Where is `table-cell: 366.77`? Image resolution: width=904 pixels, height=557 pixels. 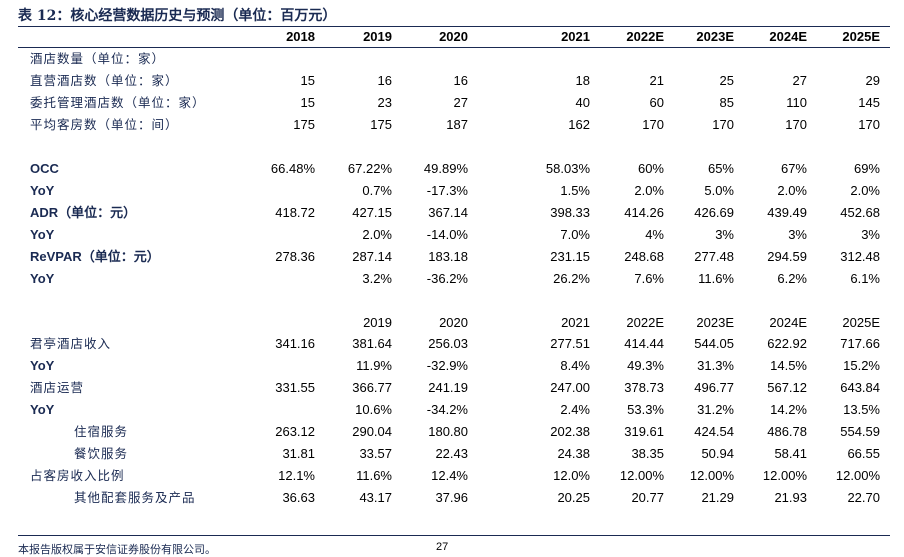 table-cell: 366.77 is located at coordinates (372, 387).